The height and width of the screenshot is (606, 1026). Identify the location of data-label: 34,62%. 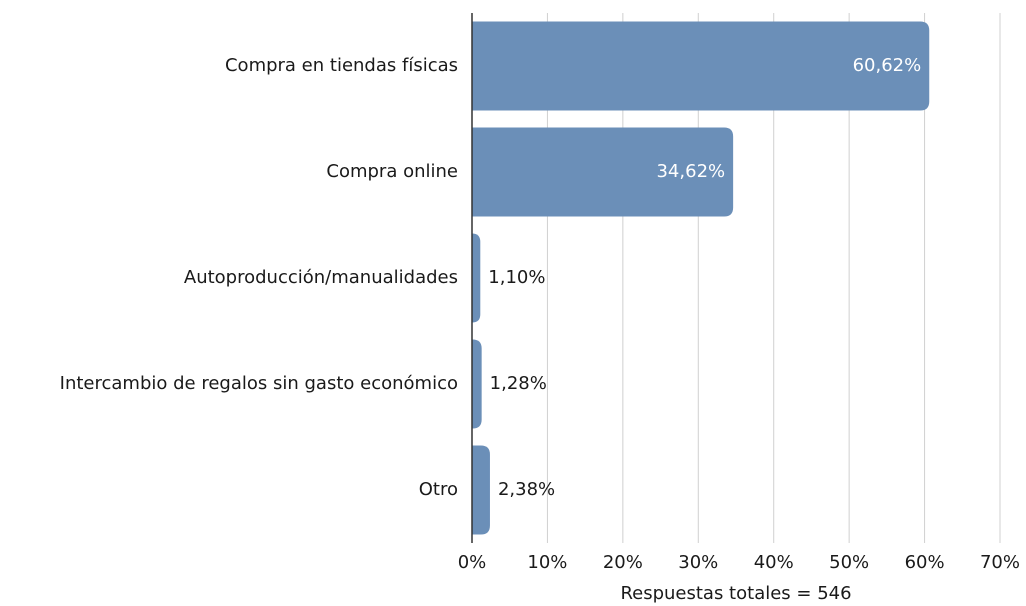
(690, 171).